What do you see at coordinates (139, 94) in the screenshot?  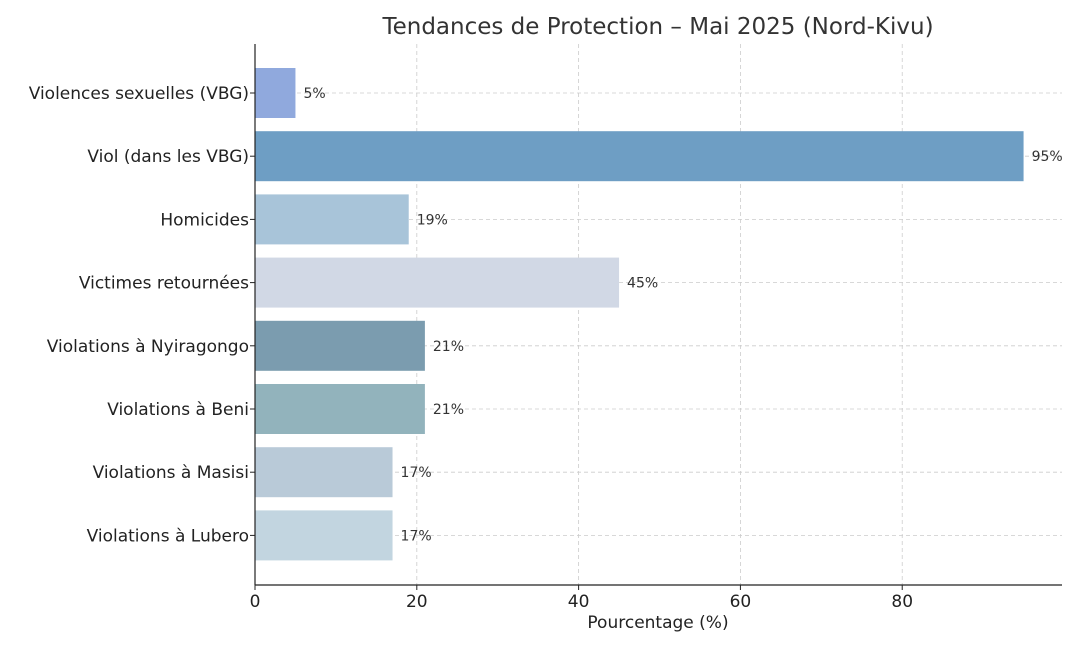 I see `category-label: Violences sexuelles (VBG)` at bounding box center [139, 94].